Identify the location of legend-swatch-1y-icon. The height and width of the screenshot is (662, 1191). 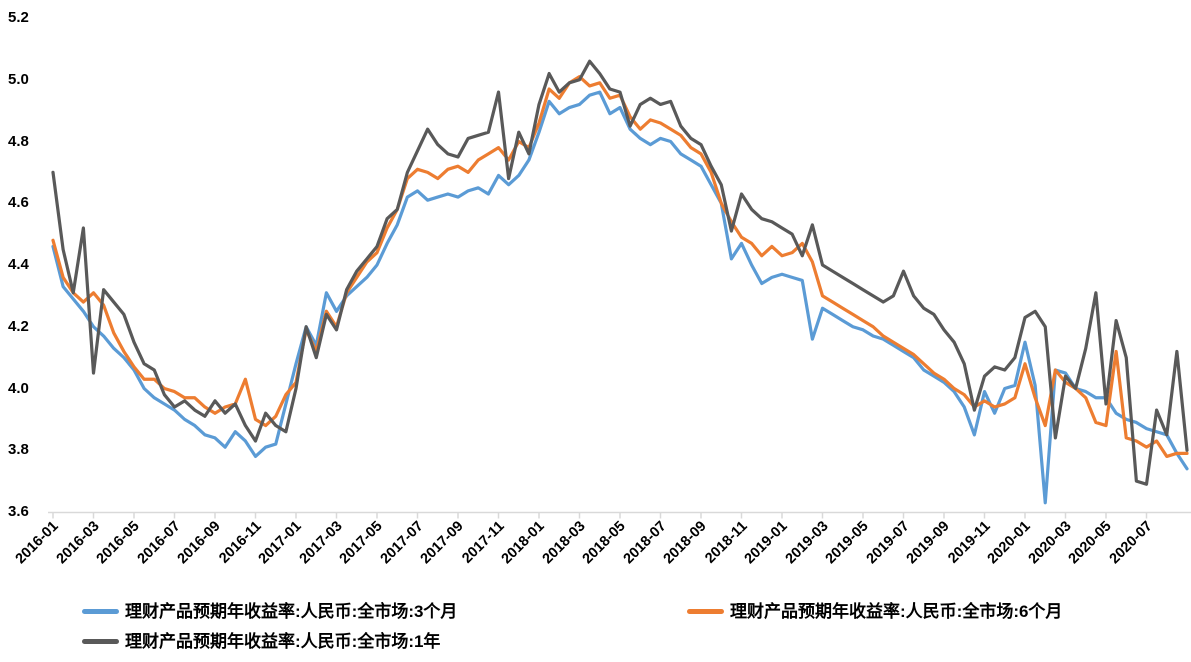
(100, 641).